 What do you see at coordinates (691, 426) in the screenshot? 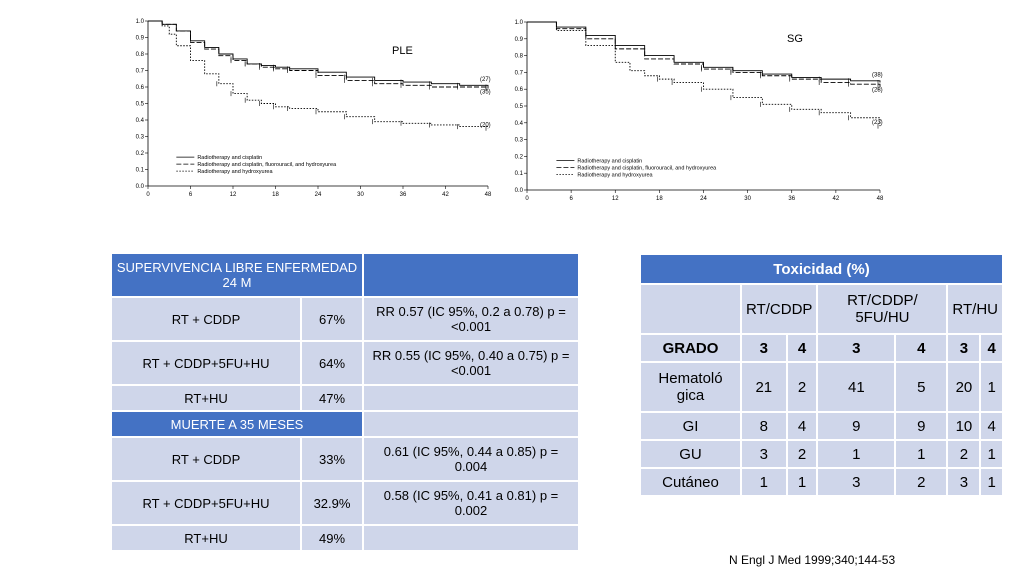
I see `tox-label: GI` at bounding box center [691, 426].